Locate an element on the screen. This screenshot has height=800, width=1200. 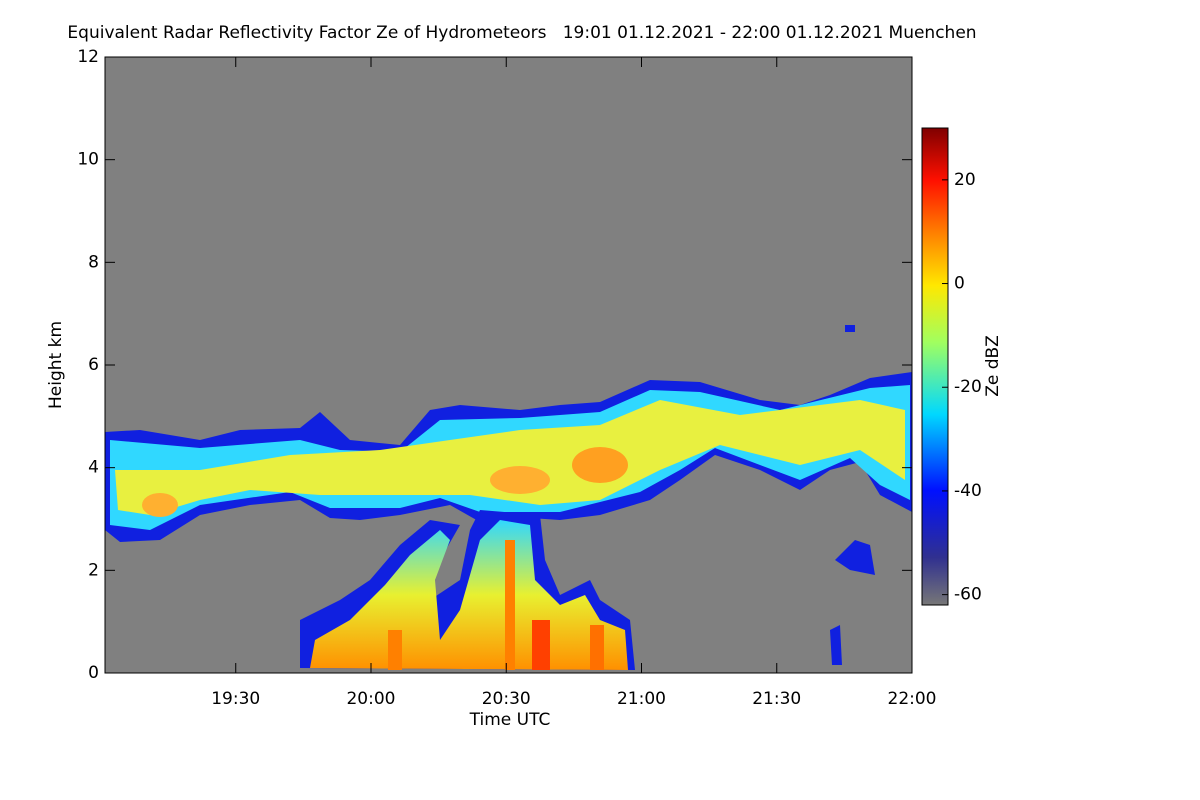
colorbar-tick-label: -40 is located at coordinates (968, 491).